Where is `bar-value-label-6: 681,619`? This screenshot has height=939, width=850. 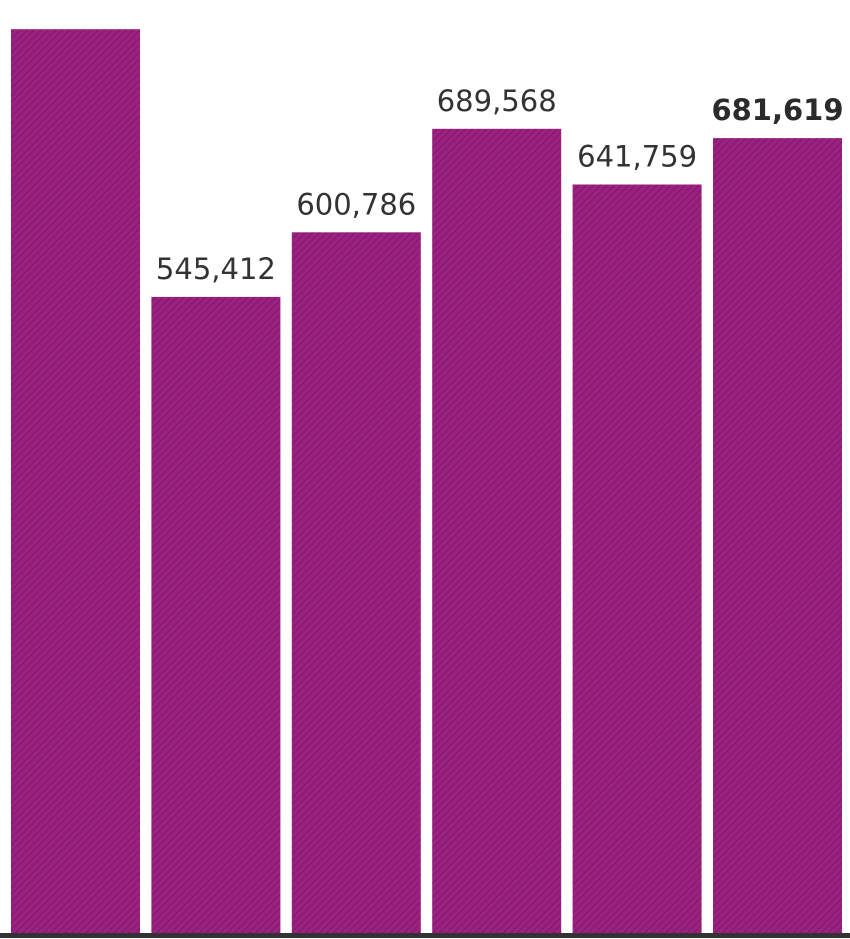 bar-value-label-6: 681,619 is located at coordinates (777, 110).